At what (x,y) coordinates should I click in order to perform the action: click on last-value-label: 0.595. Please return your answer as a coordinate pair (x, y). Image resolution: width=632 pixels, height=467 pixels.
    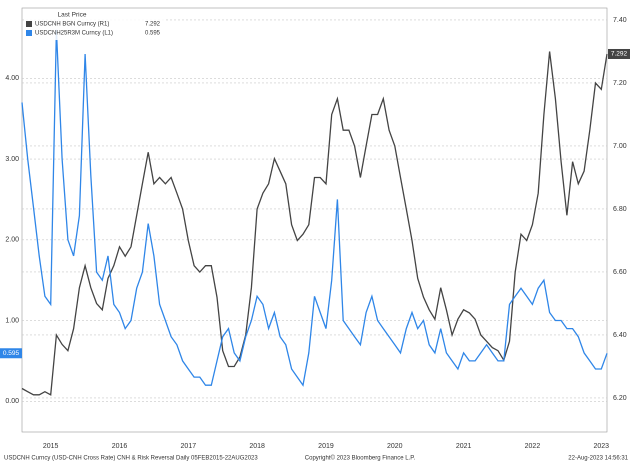
    Looking at the image, I should click on (11, 353).